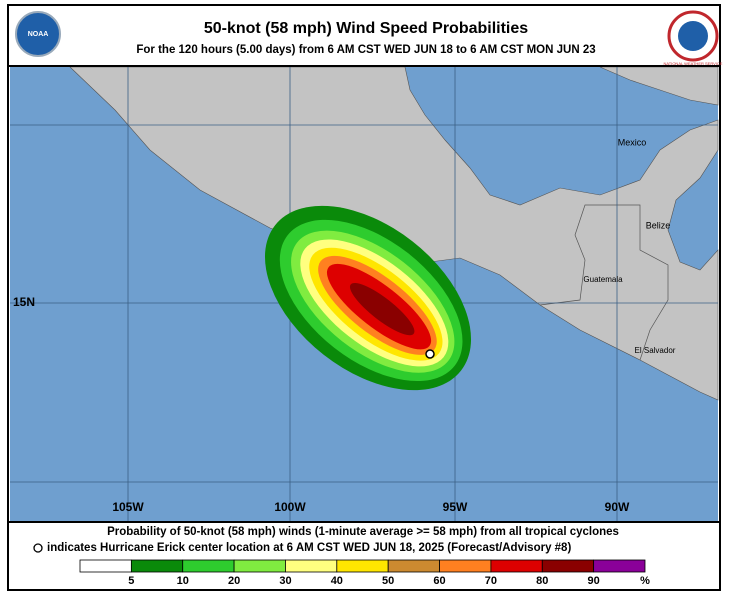 The image size is (733, 605). Describe the element at coordinates (439, 581) in the screenshot. I see `legend-tick-label: 60` at that location.